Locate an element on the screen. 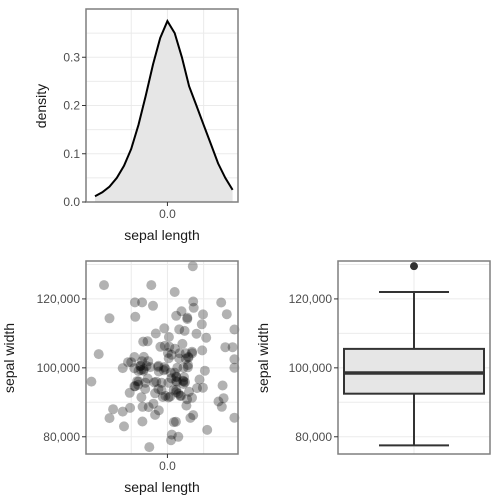 The width and height of the screenshot is (500, 500). density-curve is located at coordinates (164, 108).